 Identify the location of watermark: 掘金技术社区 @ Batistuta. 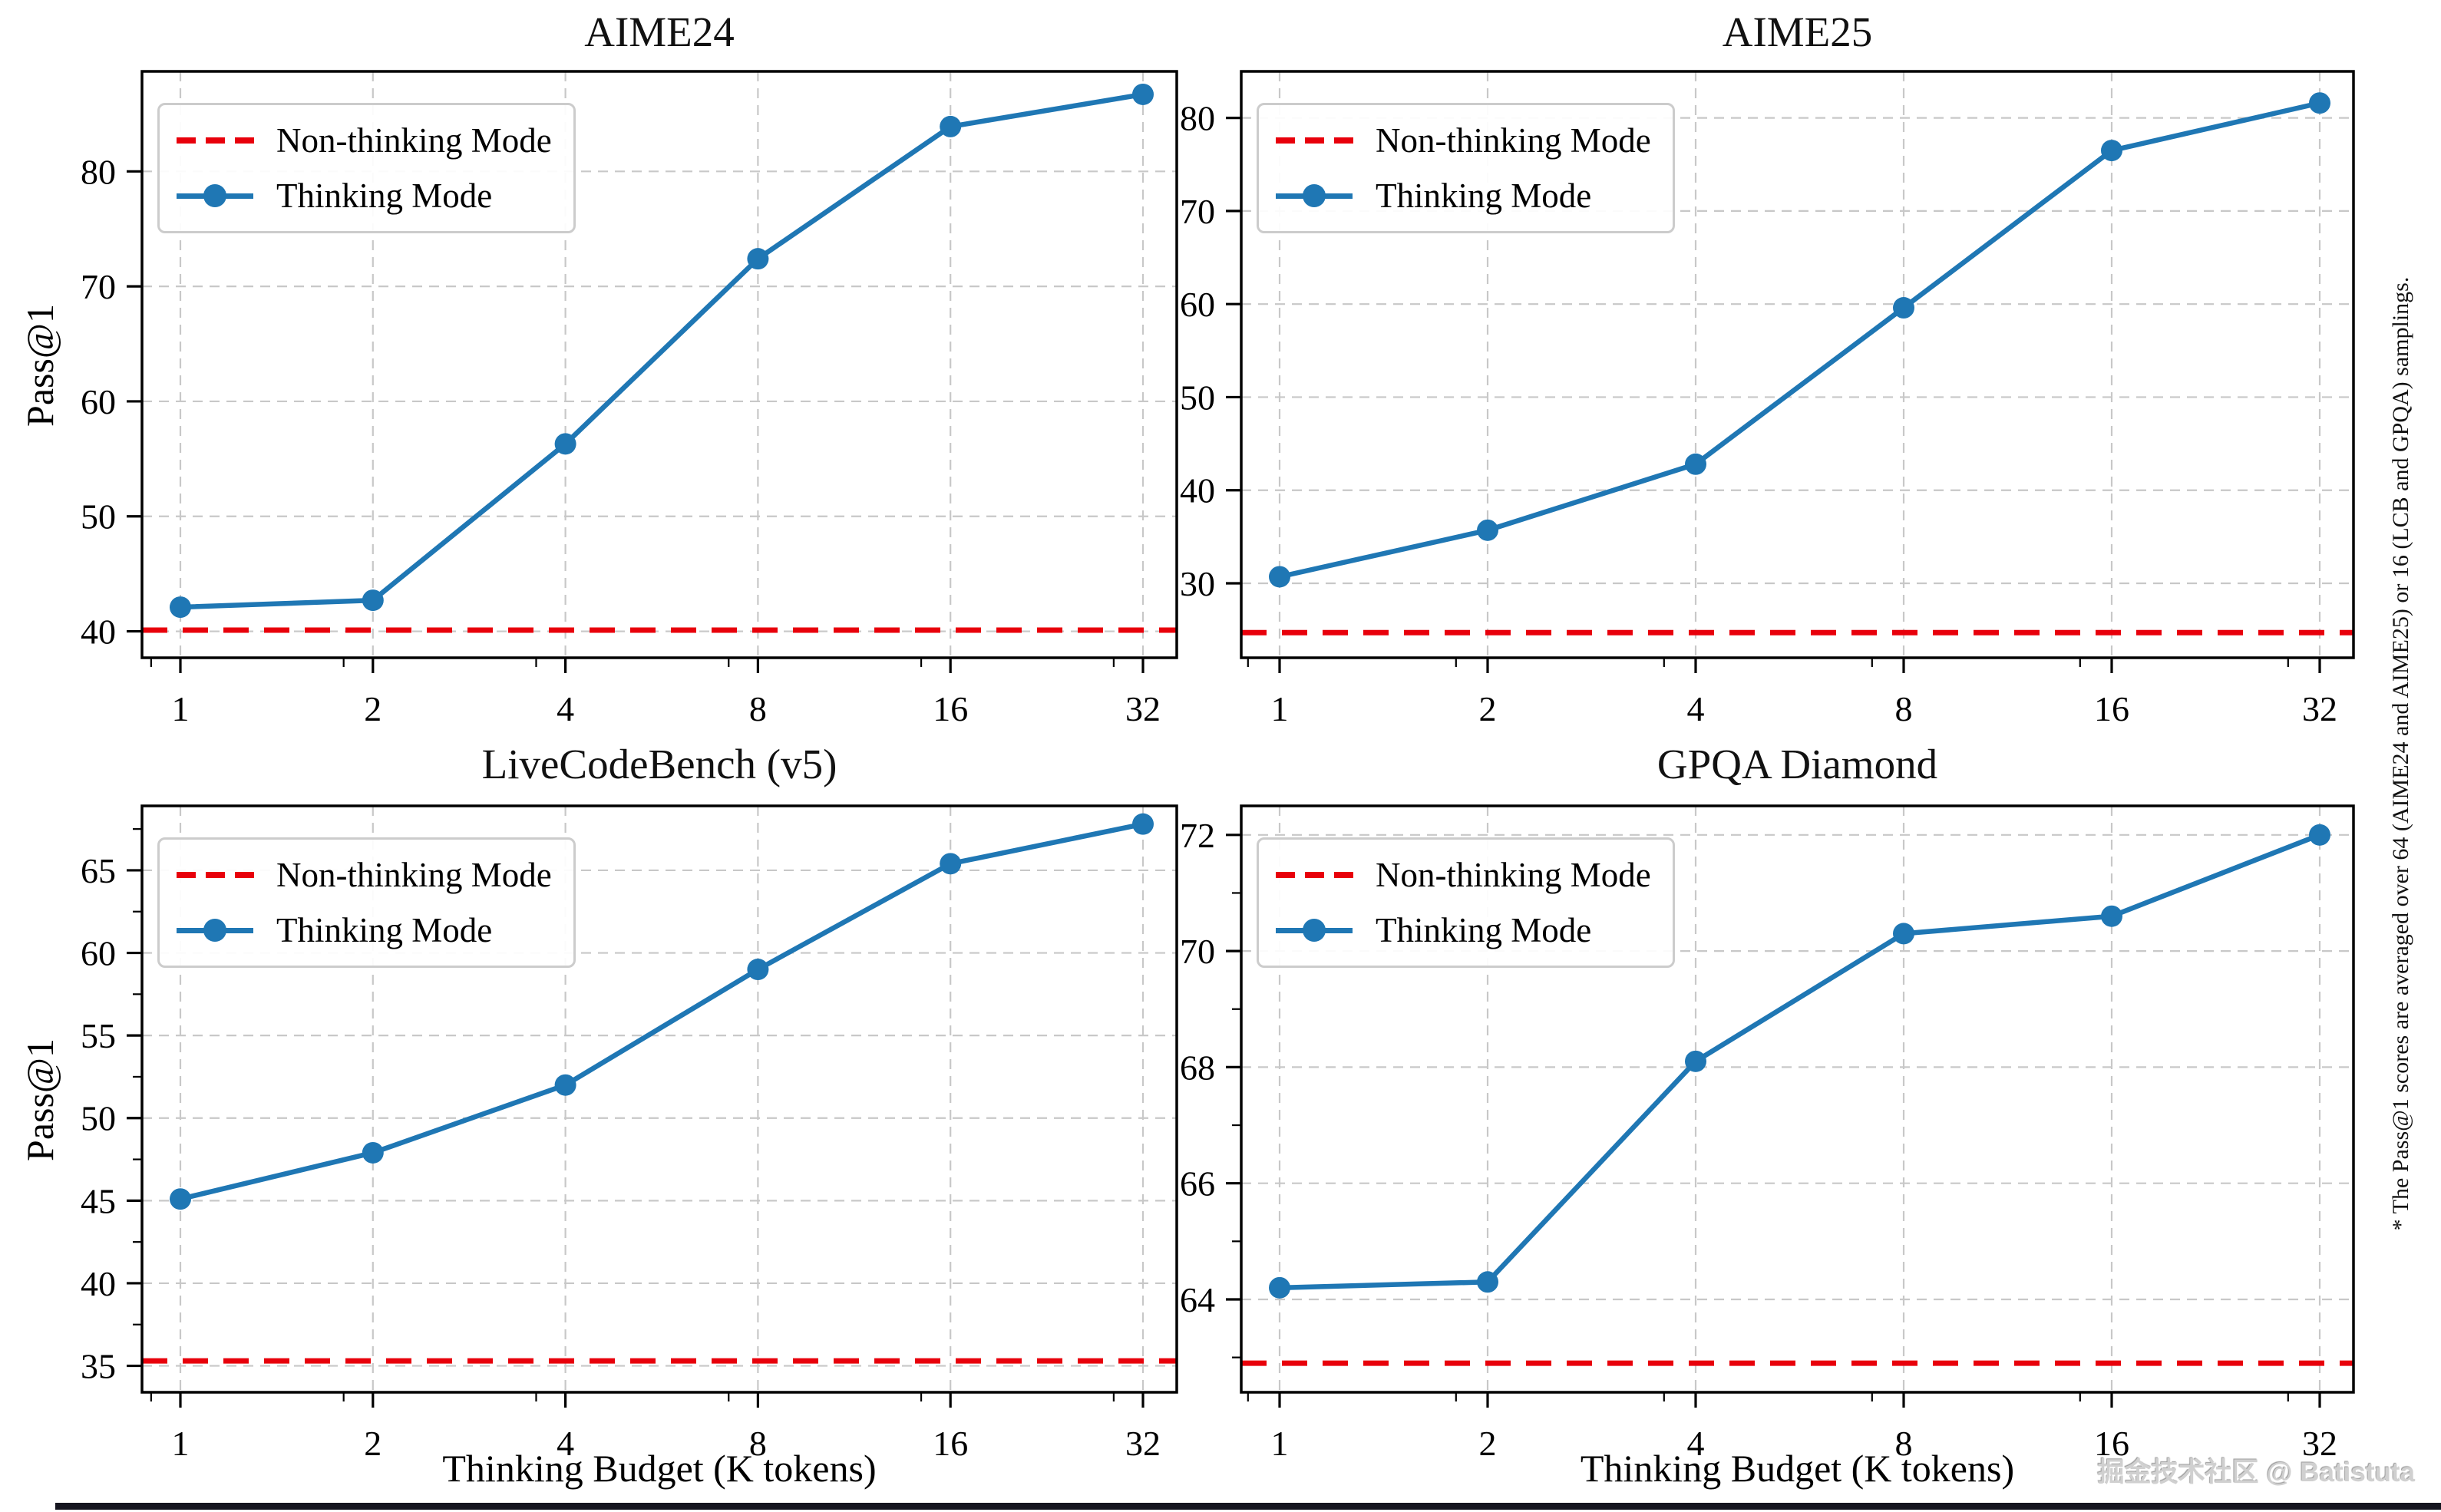
(2256, 1473).